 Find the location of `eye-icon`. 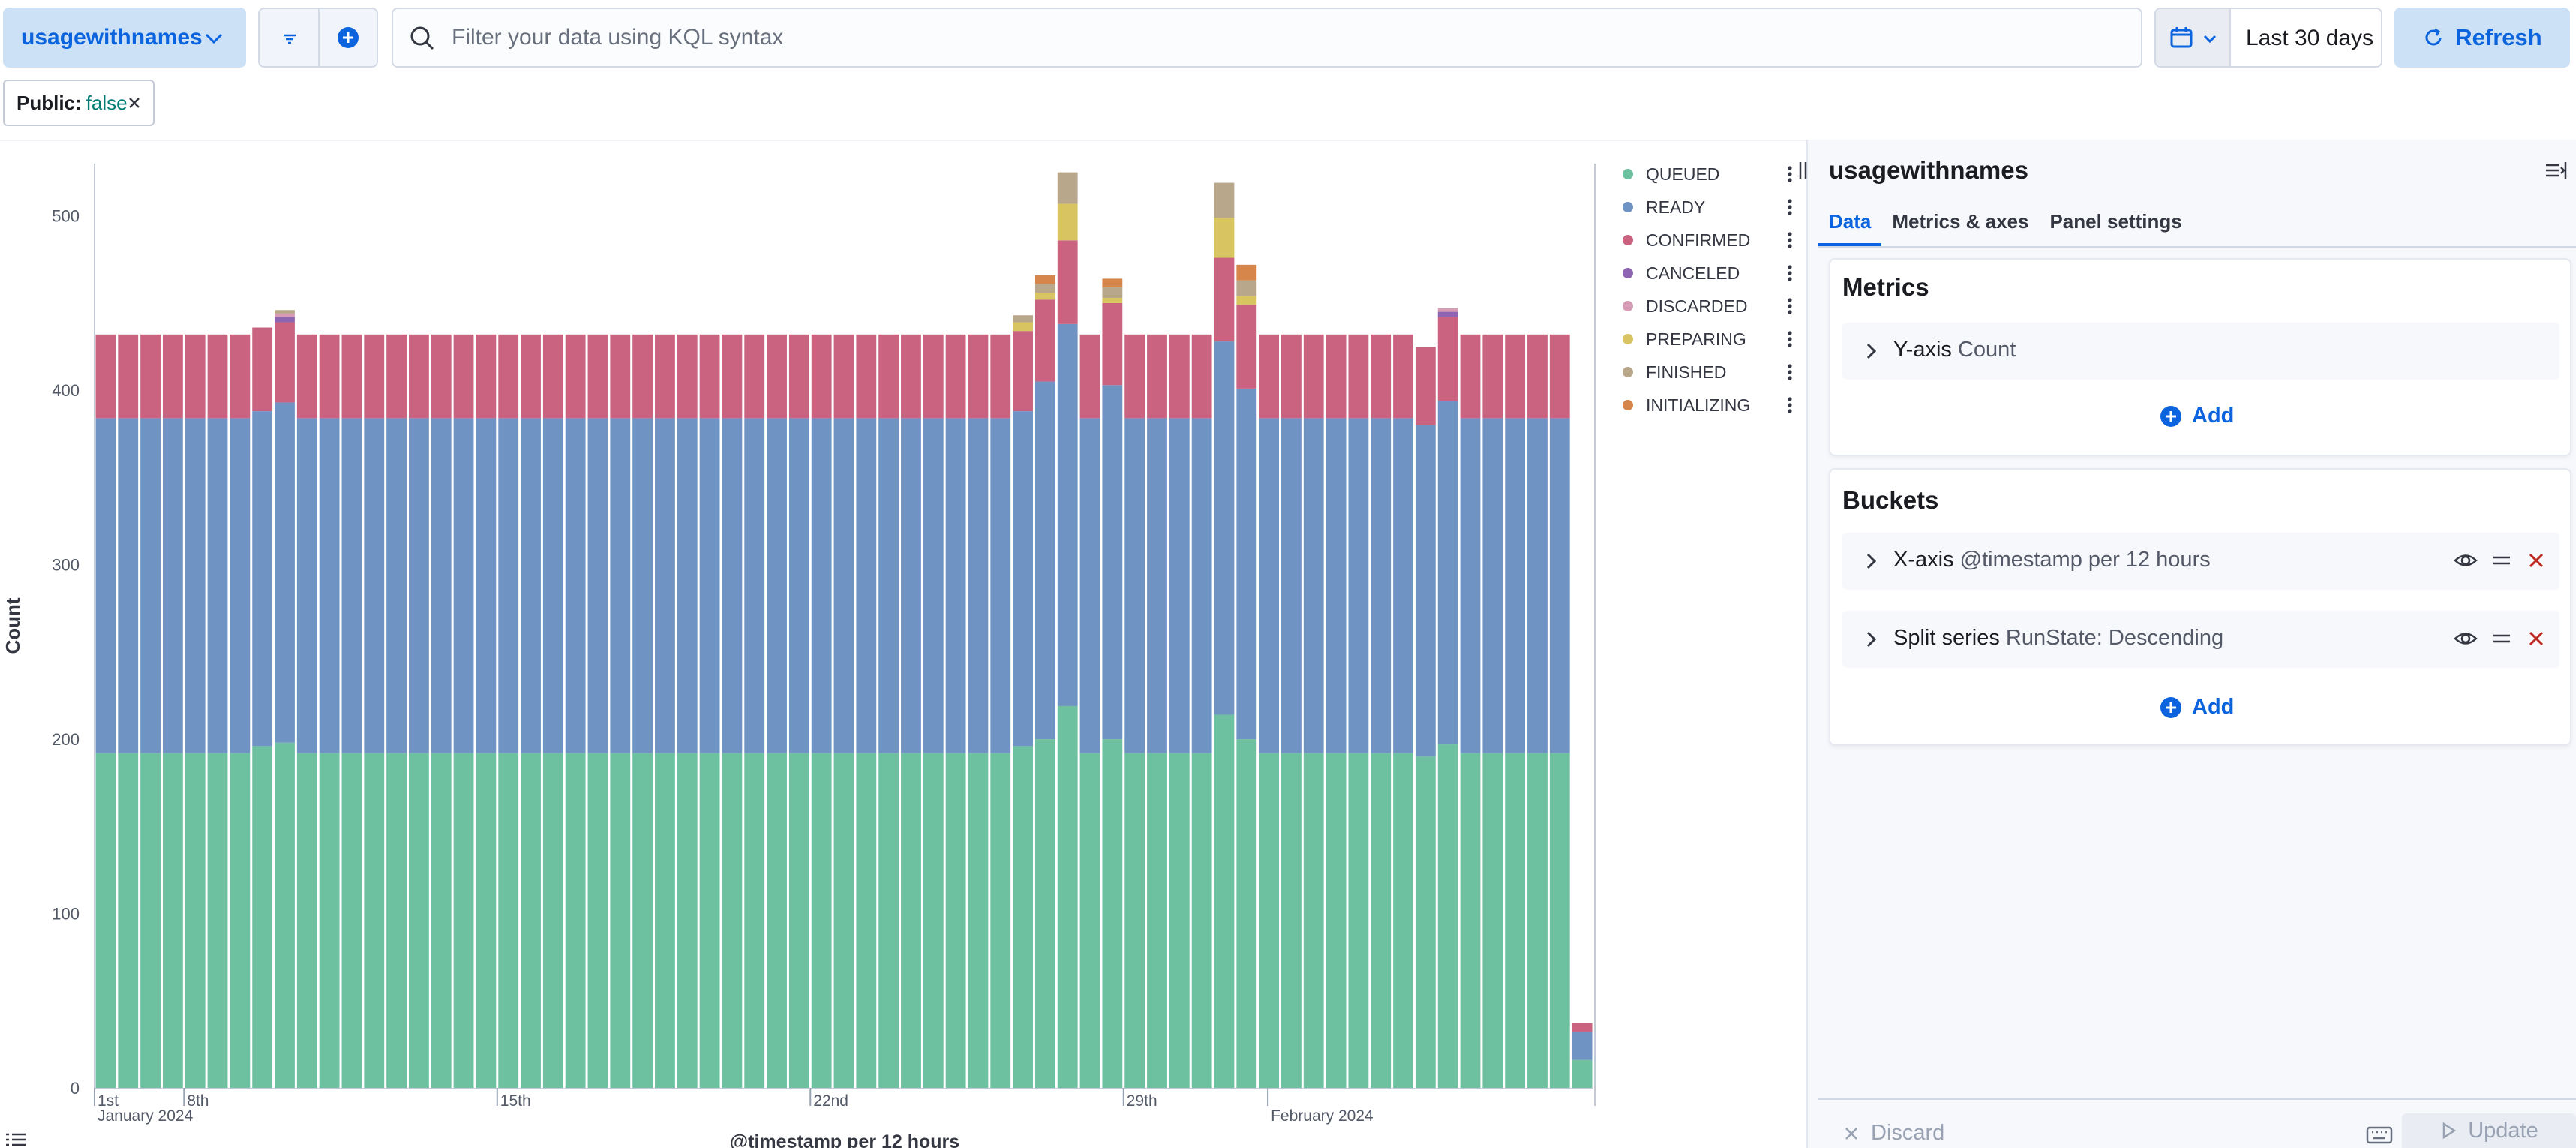

eye-icon is located at coordinates (2465, 560).